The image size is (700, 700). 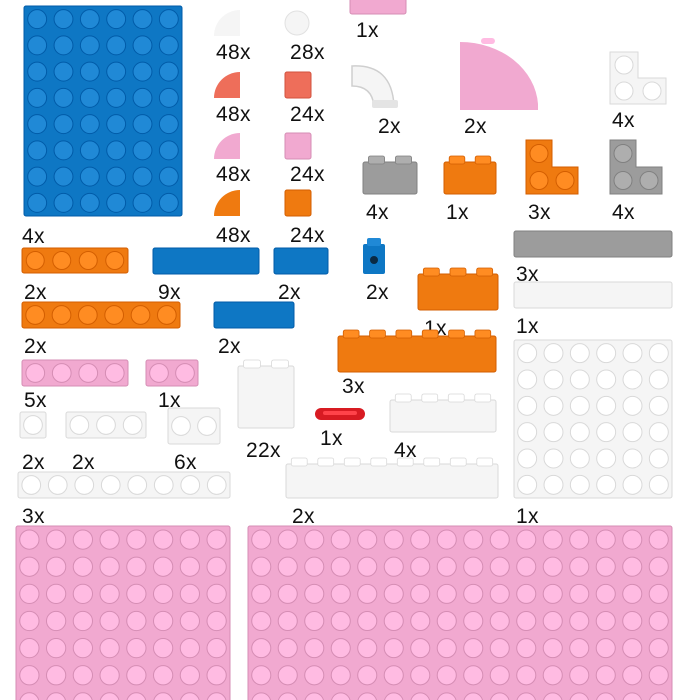 I want to click on orange-brick-2x3-piece, so click(x=458, y=289).